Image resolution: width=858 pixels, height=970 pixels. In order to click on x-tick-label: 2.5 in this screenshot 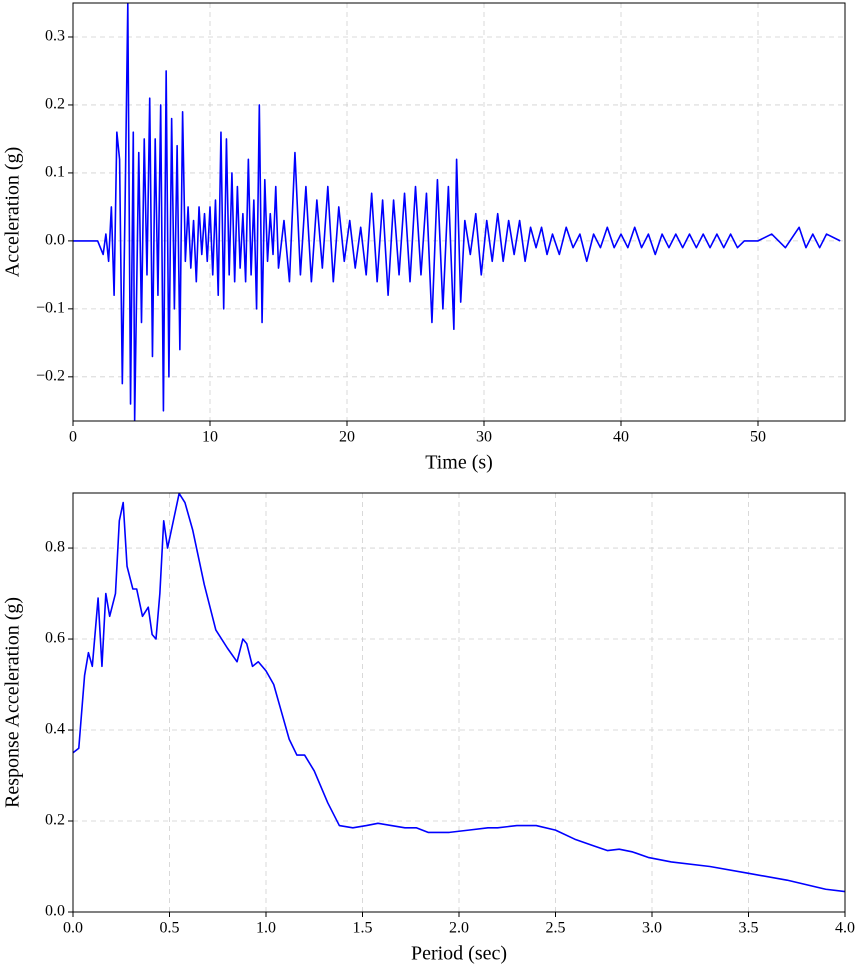, I will do `click(556, 928)`.